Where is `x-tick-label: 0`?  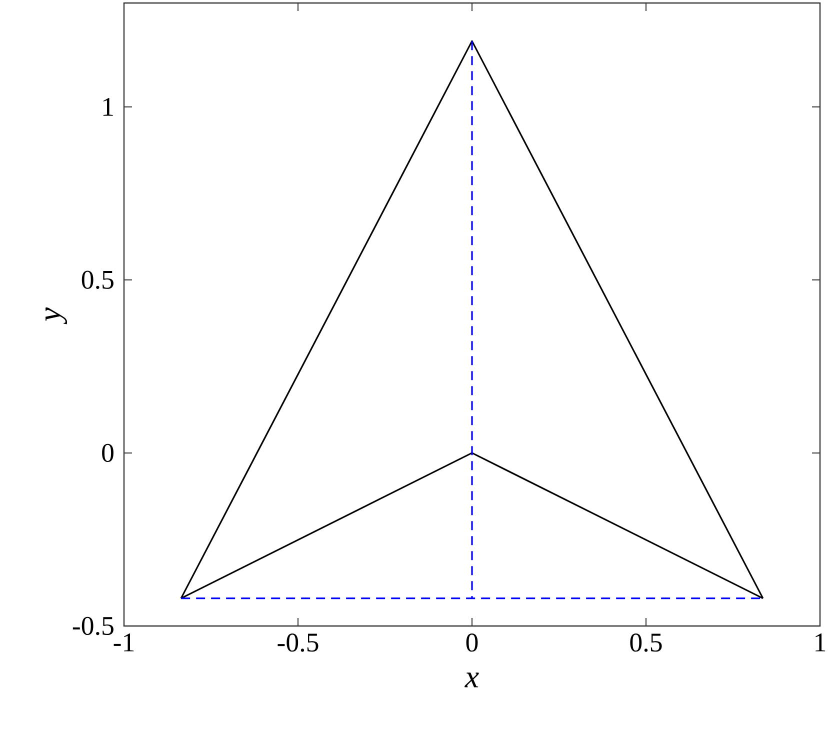
x-tick-label: 0 is located at coordinates (472, 643).